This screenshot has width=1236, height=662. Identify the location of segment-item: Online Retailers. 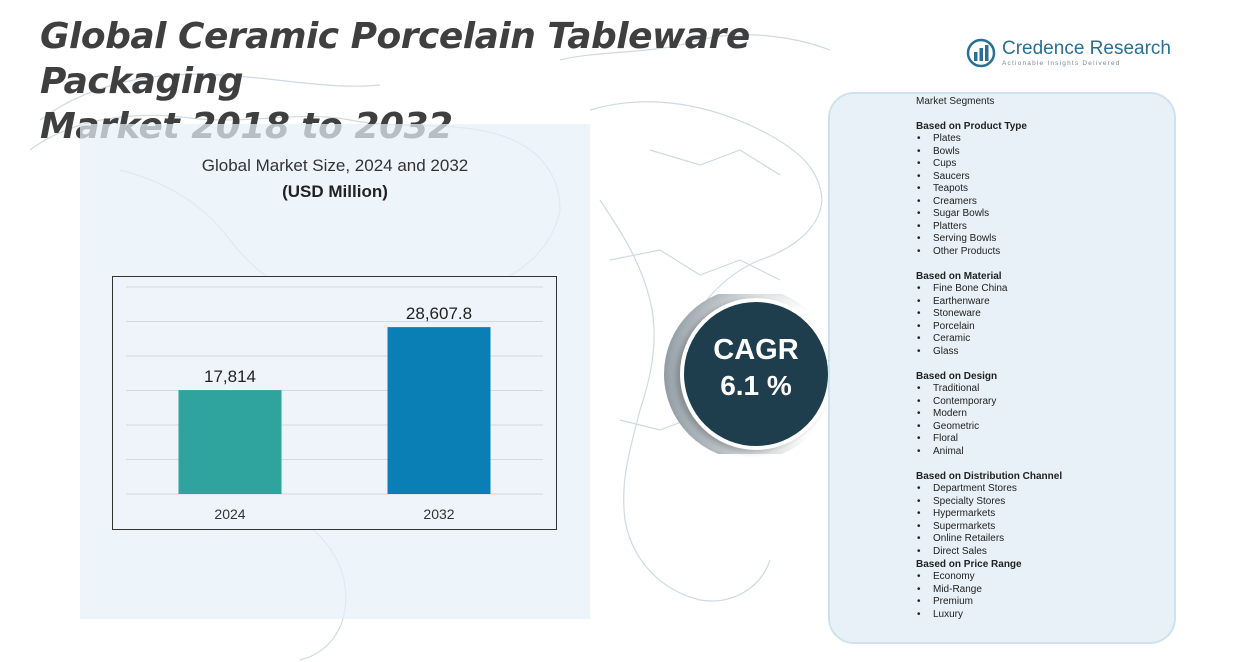
(1041, 539).